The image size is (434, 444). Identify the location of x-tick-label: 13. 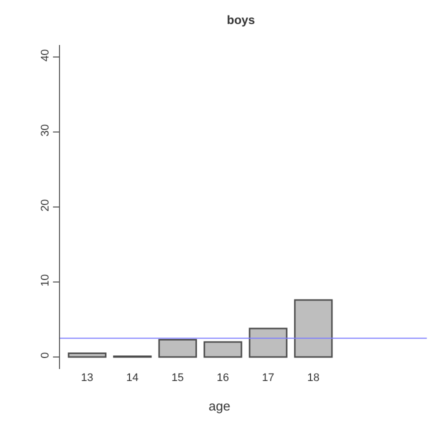
(87, 378).